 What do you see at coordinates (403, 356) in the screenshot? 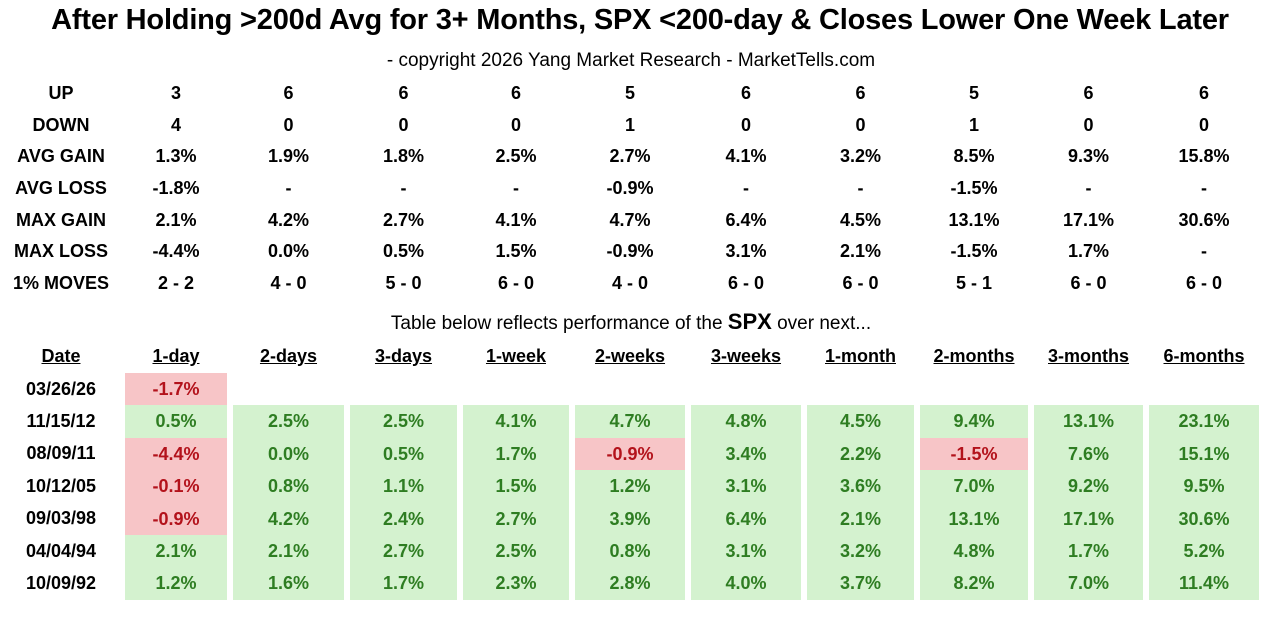
I see `column-header-3-days: 3-days` at bounding box center [403, 356].